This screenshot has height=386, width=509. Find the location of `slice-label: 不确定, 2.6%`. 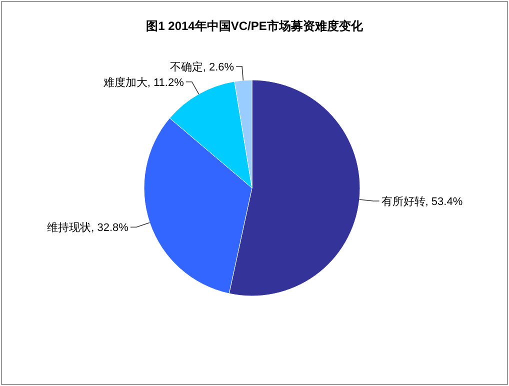

slice-label: 不确定, 2.6% is located at coordinates (202, 67).